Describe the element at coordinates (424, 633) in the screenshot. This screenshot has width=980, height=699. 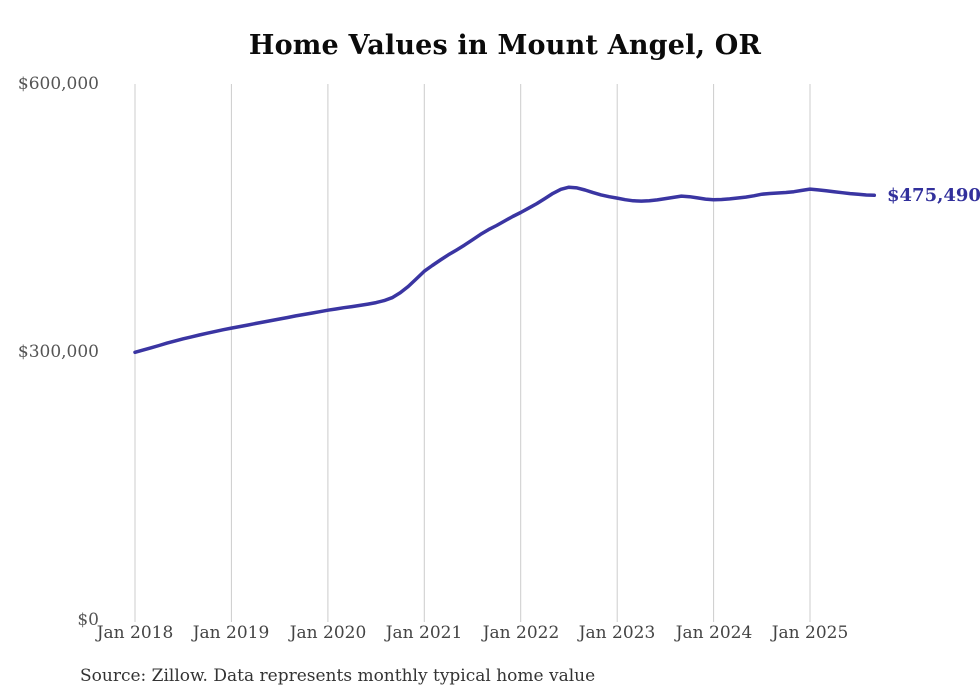
I see `x-axis-tick-jan-2021: Jan 2021` at that location.